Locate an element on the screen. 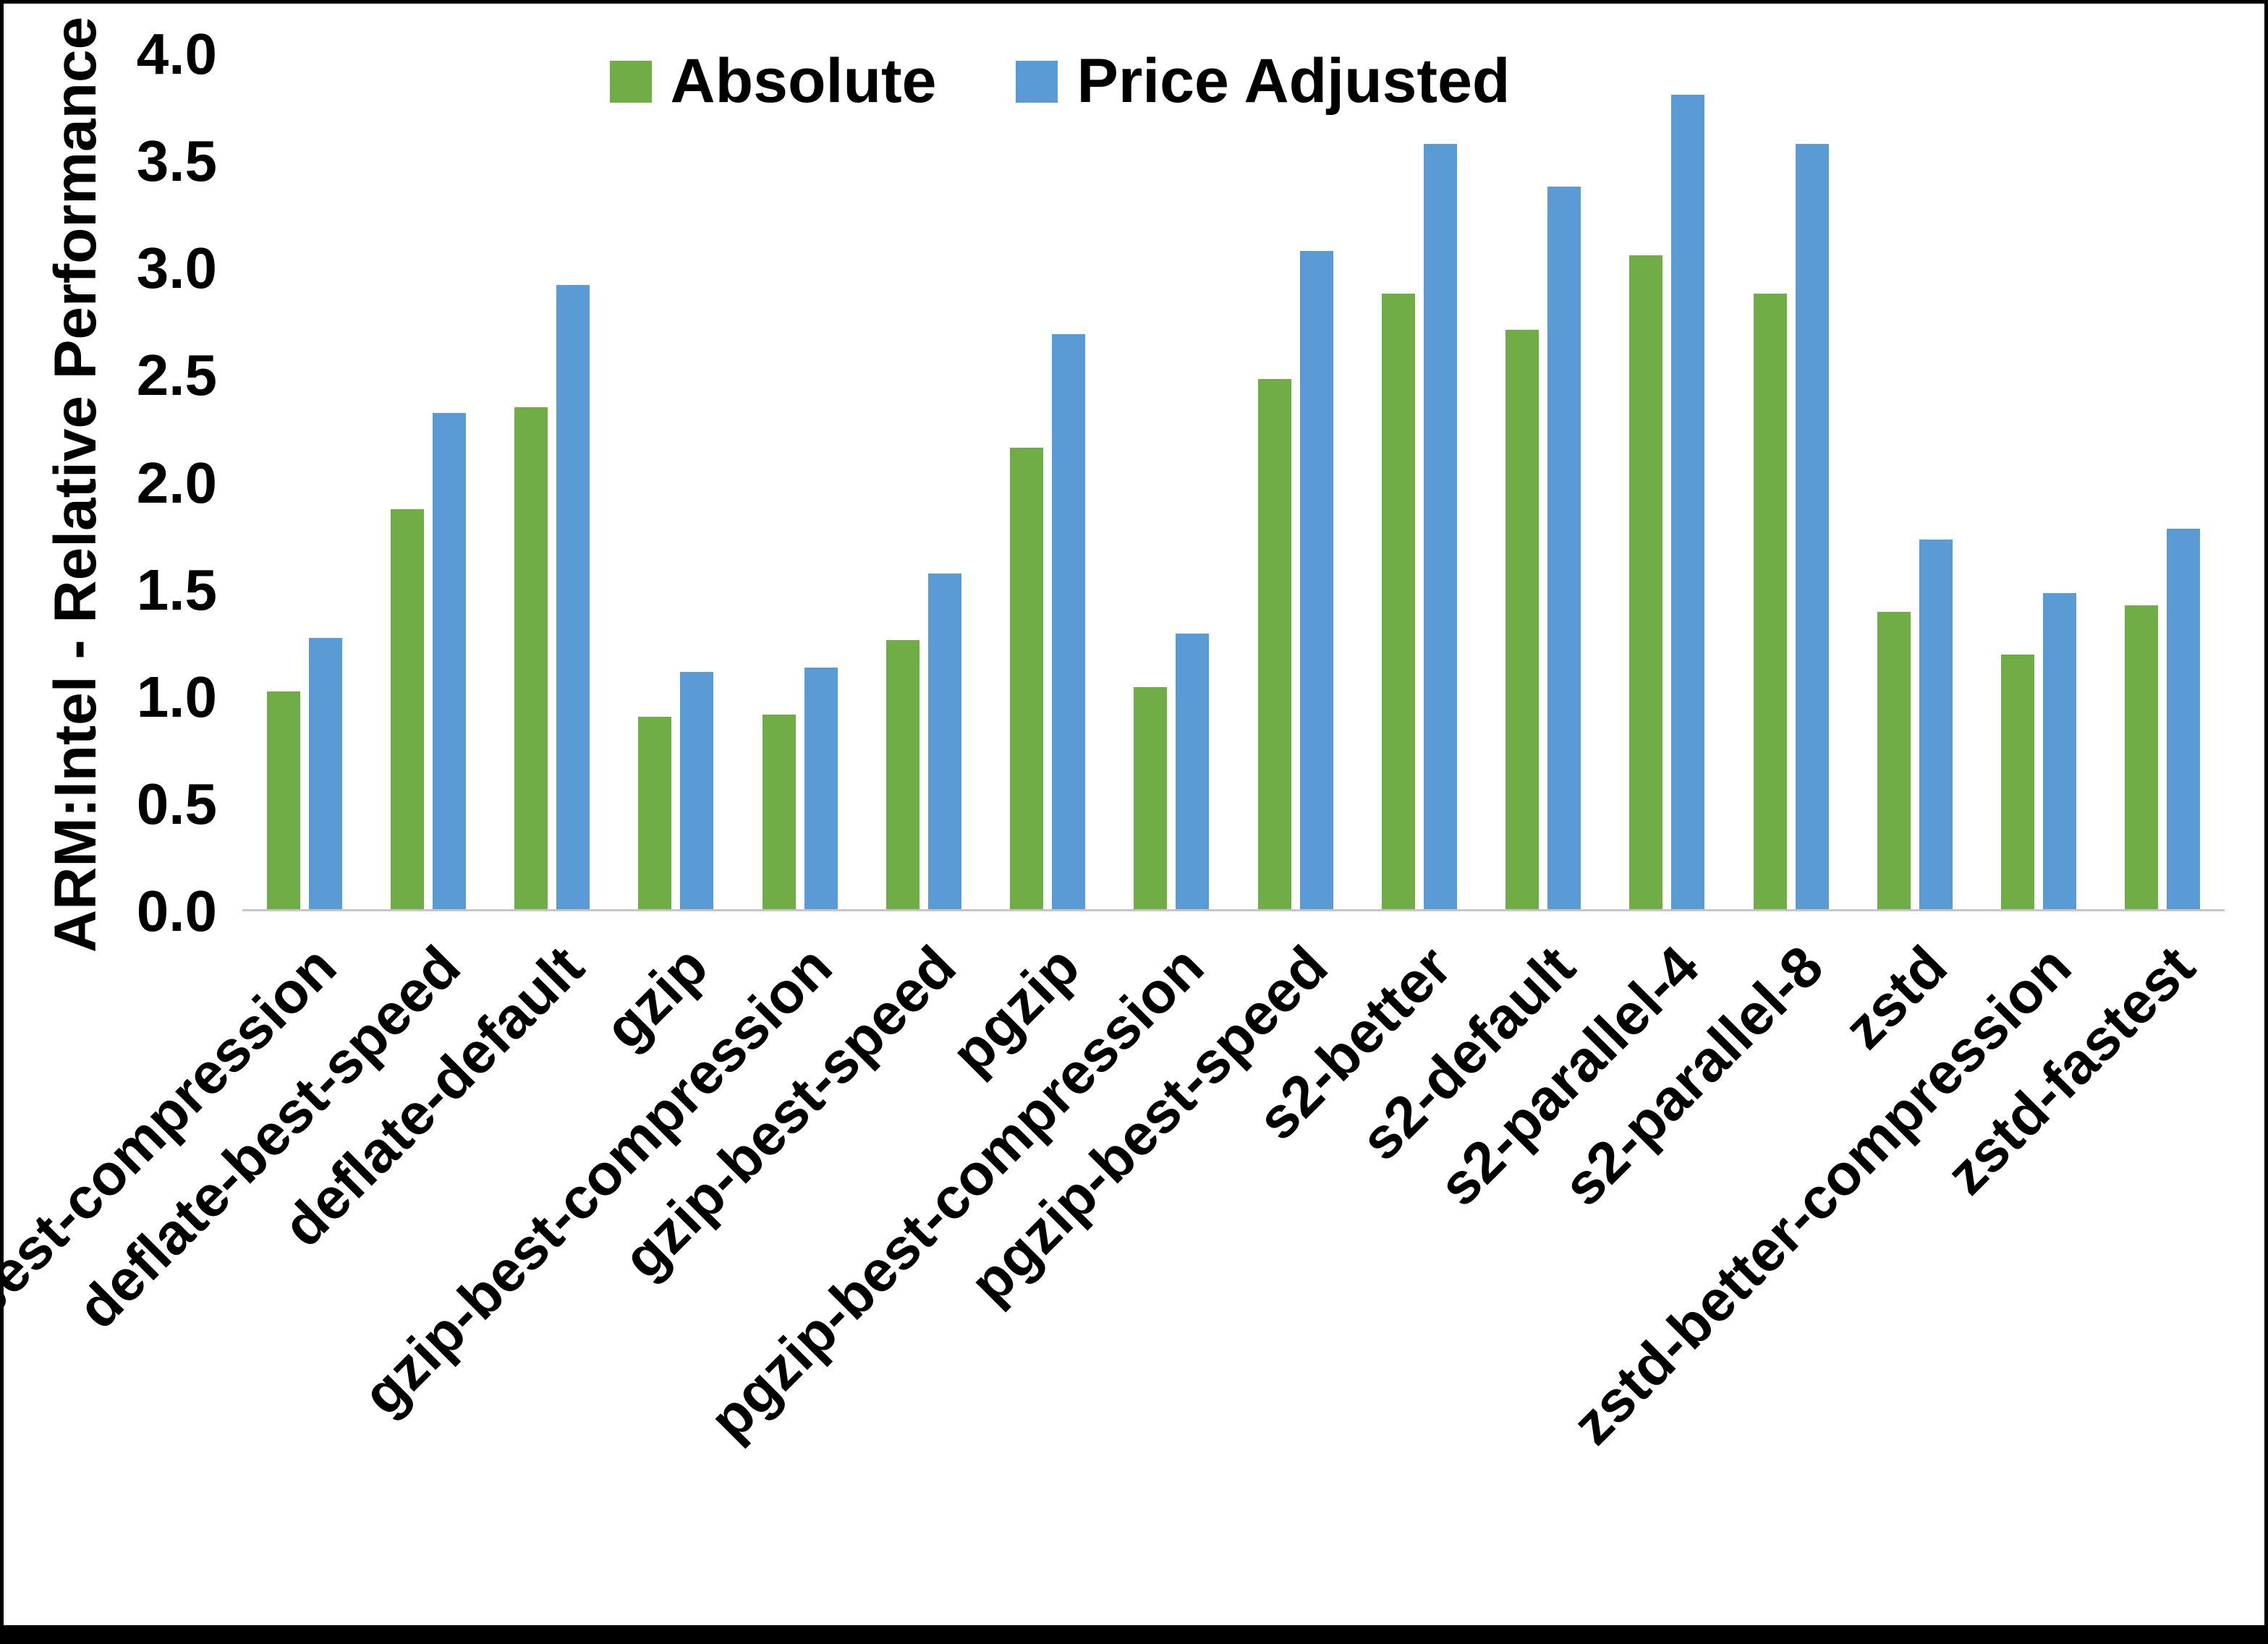 Image resolution: width=2268 pixels, height=1644 pixels. y-tick-label: 4.0 is located at coordinates (176, 54).